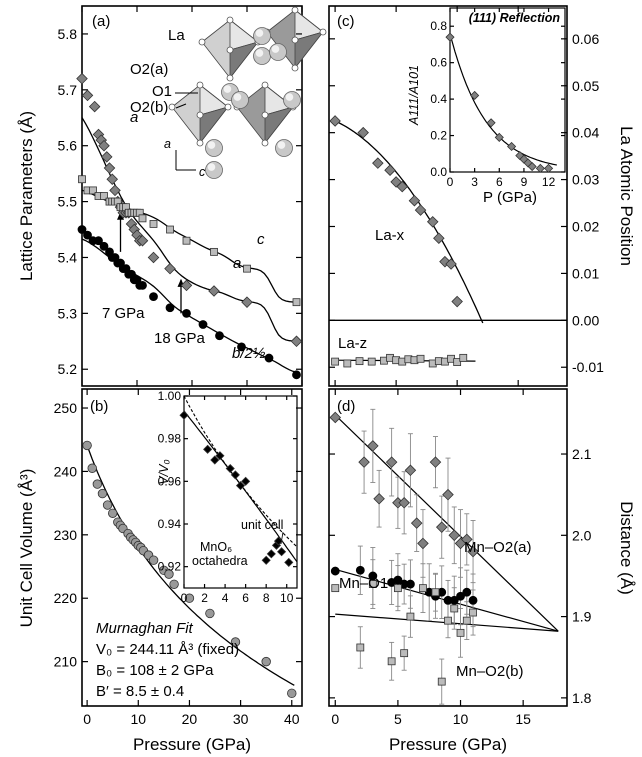 The width and height of the screenshot is (642, 757). What do you see at coordinates (202, 172) in the screenshot?
I see `axis-c-label: c` at bounding box center [202, 172].